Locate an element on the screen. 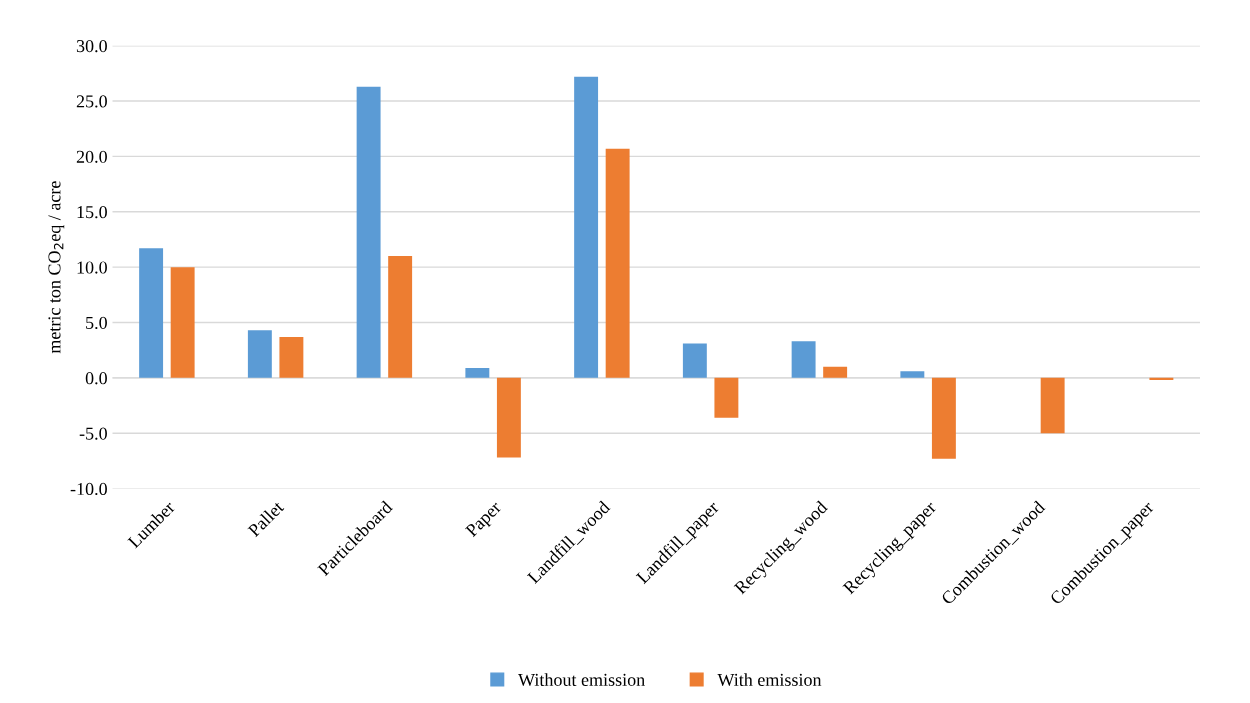 This screenshot has height=703, width=1250. y-tick-label: 0.0 is located at coordinates (96, 378).